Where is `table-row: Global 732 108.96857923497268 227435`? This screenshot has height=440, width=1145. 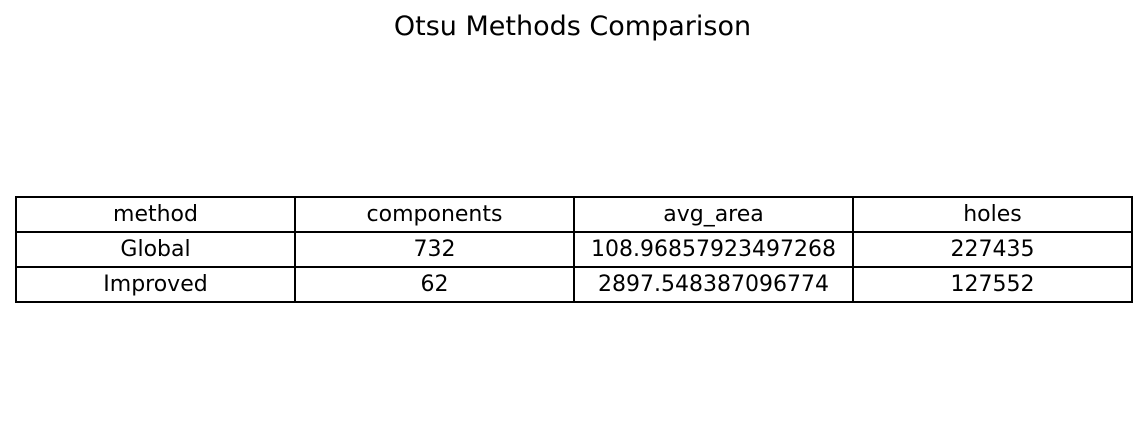 table-row: Global 732 108.96857923497268 227435 is located at coordinates (574, 249).